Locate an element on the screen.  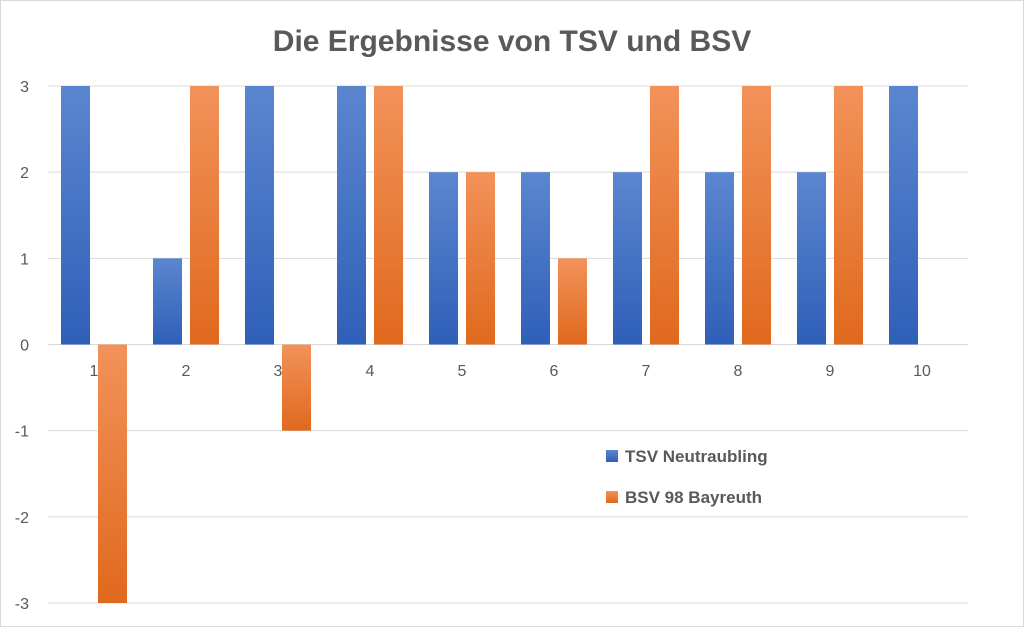
legend: TSV Neutraubling BSV 98 Bayreuth is located at coordinates (687, 477).